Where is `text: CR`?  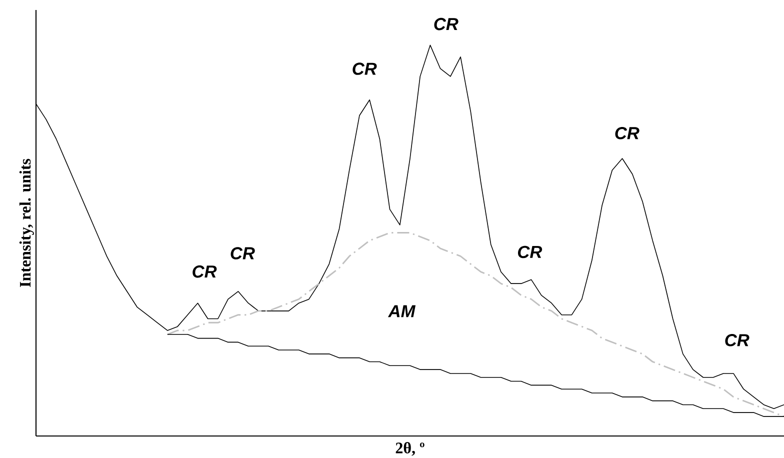 text: CR is located at coordinates (446, 24).